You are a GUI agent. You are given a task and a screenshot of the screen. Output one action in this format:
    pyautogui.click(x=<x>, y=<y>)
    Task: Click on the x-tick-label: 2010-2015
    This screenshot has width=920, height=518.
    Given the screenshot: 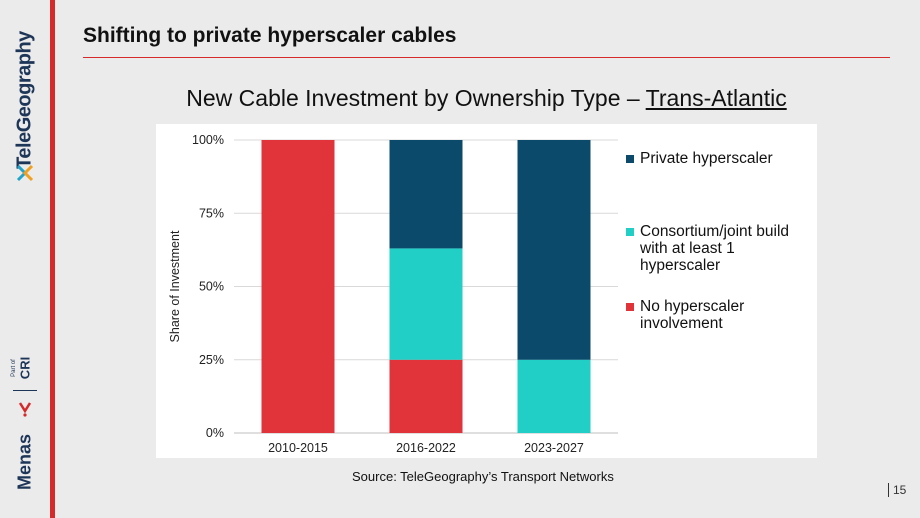 What is the action you would take?
    pyautogui.click(x=298, y=448)
    